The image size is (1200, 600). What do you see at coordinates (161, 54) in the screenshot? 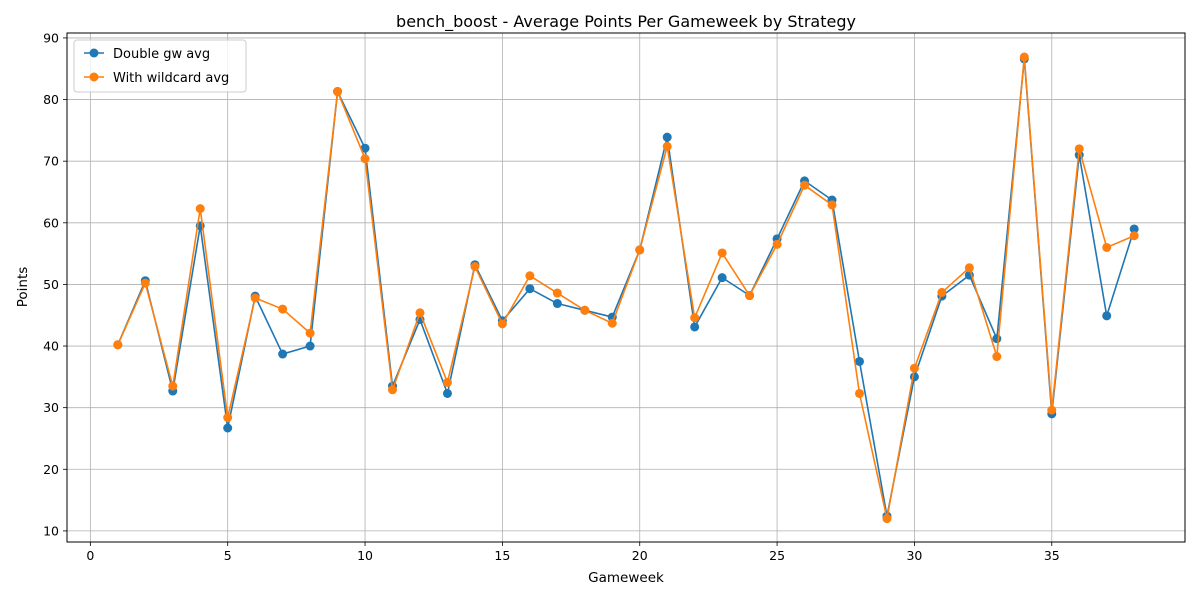
I see `legend-label-series-0: Double gw avg` at bounding box center [161, 54].